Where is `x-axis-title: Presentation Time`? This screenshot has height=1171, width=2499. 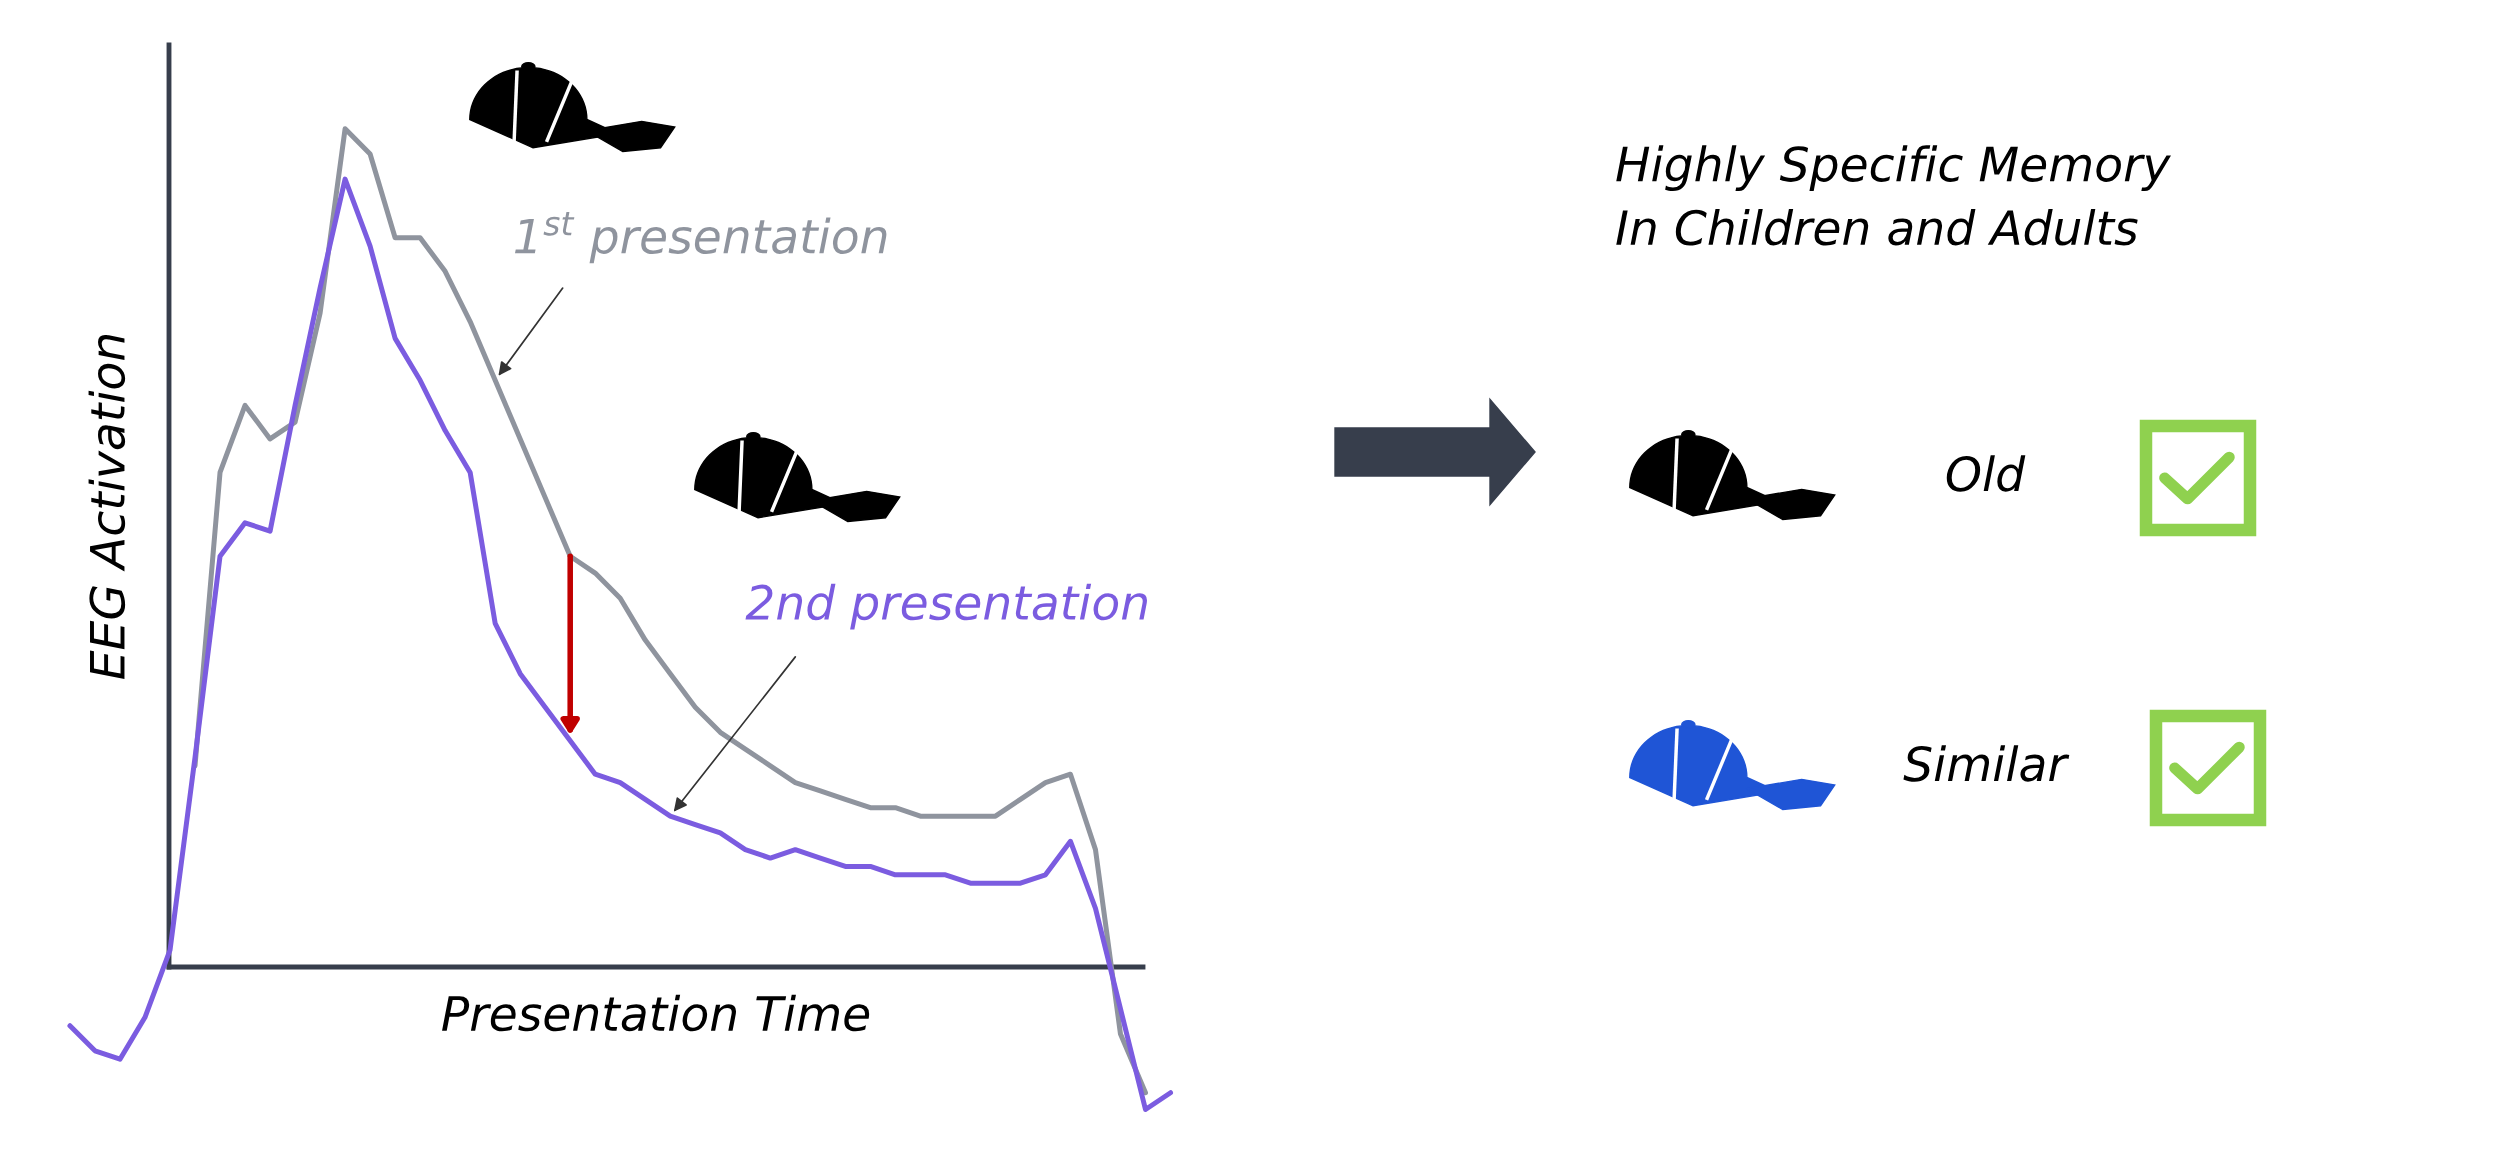
x-axis-title: Presentation Time is located at coordinates (656, 1013).